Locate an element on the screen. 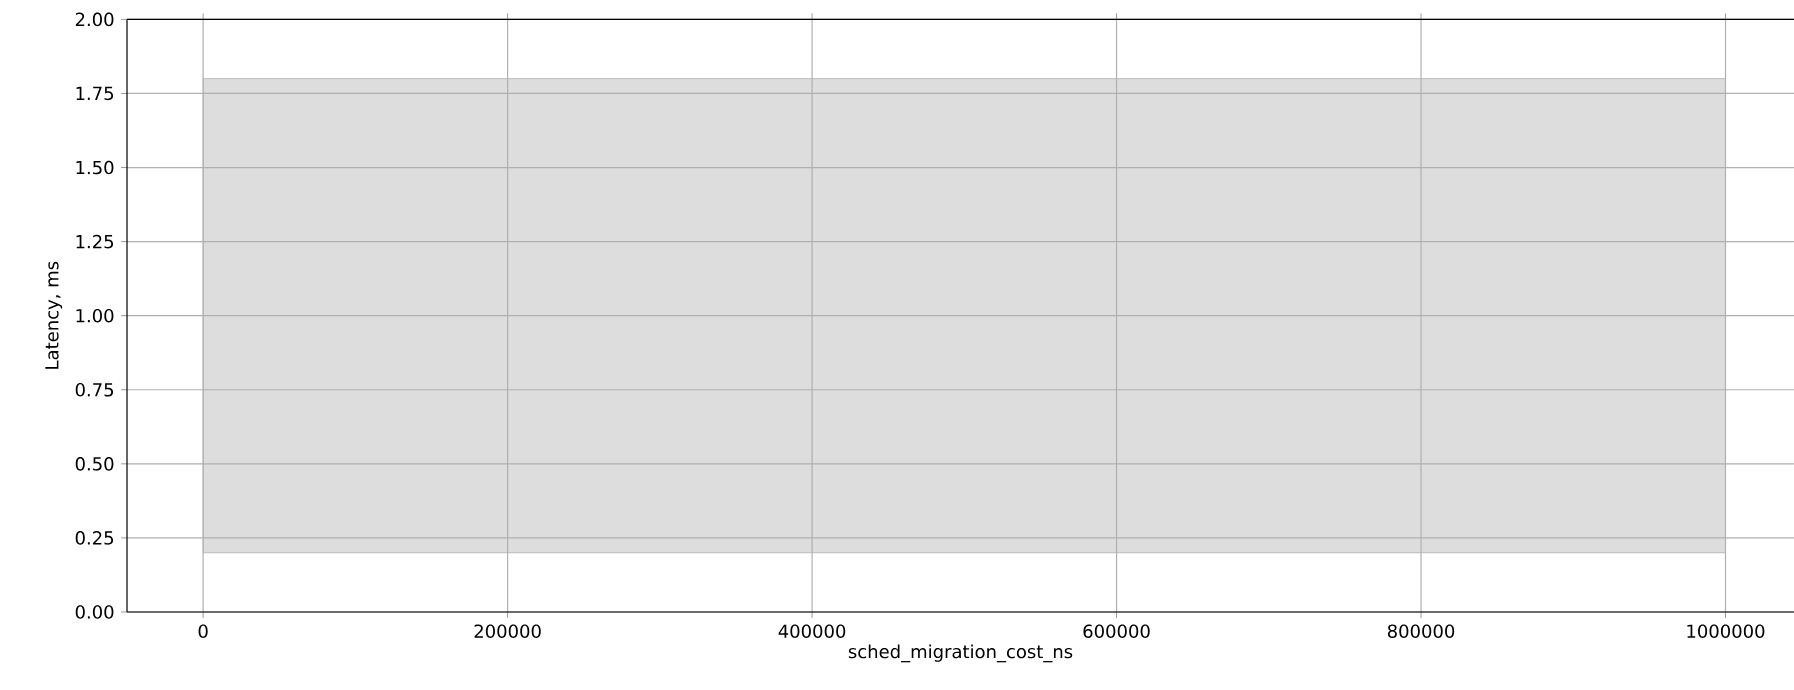 This screenshot has width=1794, height=690. y-axis-title: Latency, ms is located at coordinates (54, 315).